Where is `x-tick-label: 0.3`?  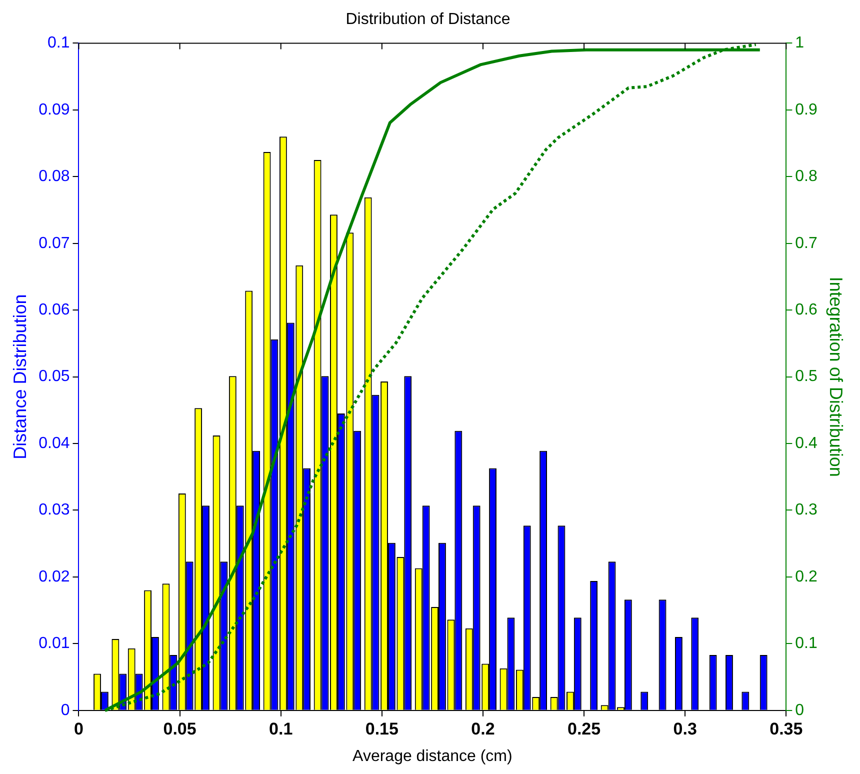
x-tick-label: 0.3 is located at coordinates (685, 728).